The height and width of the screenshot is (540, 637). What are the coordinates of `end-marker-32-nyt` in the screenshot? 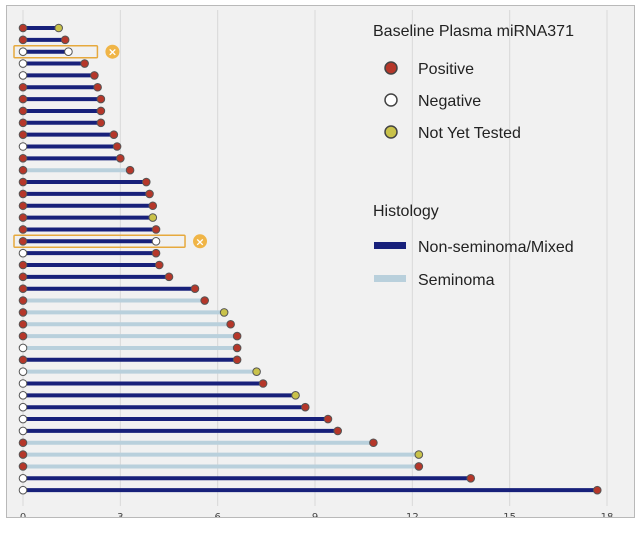 It's located at (295, 395).